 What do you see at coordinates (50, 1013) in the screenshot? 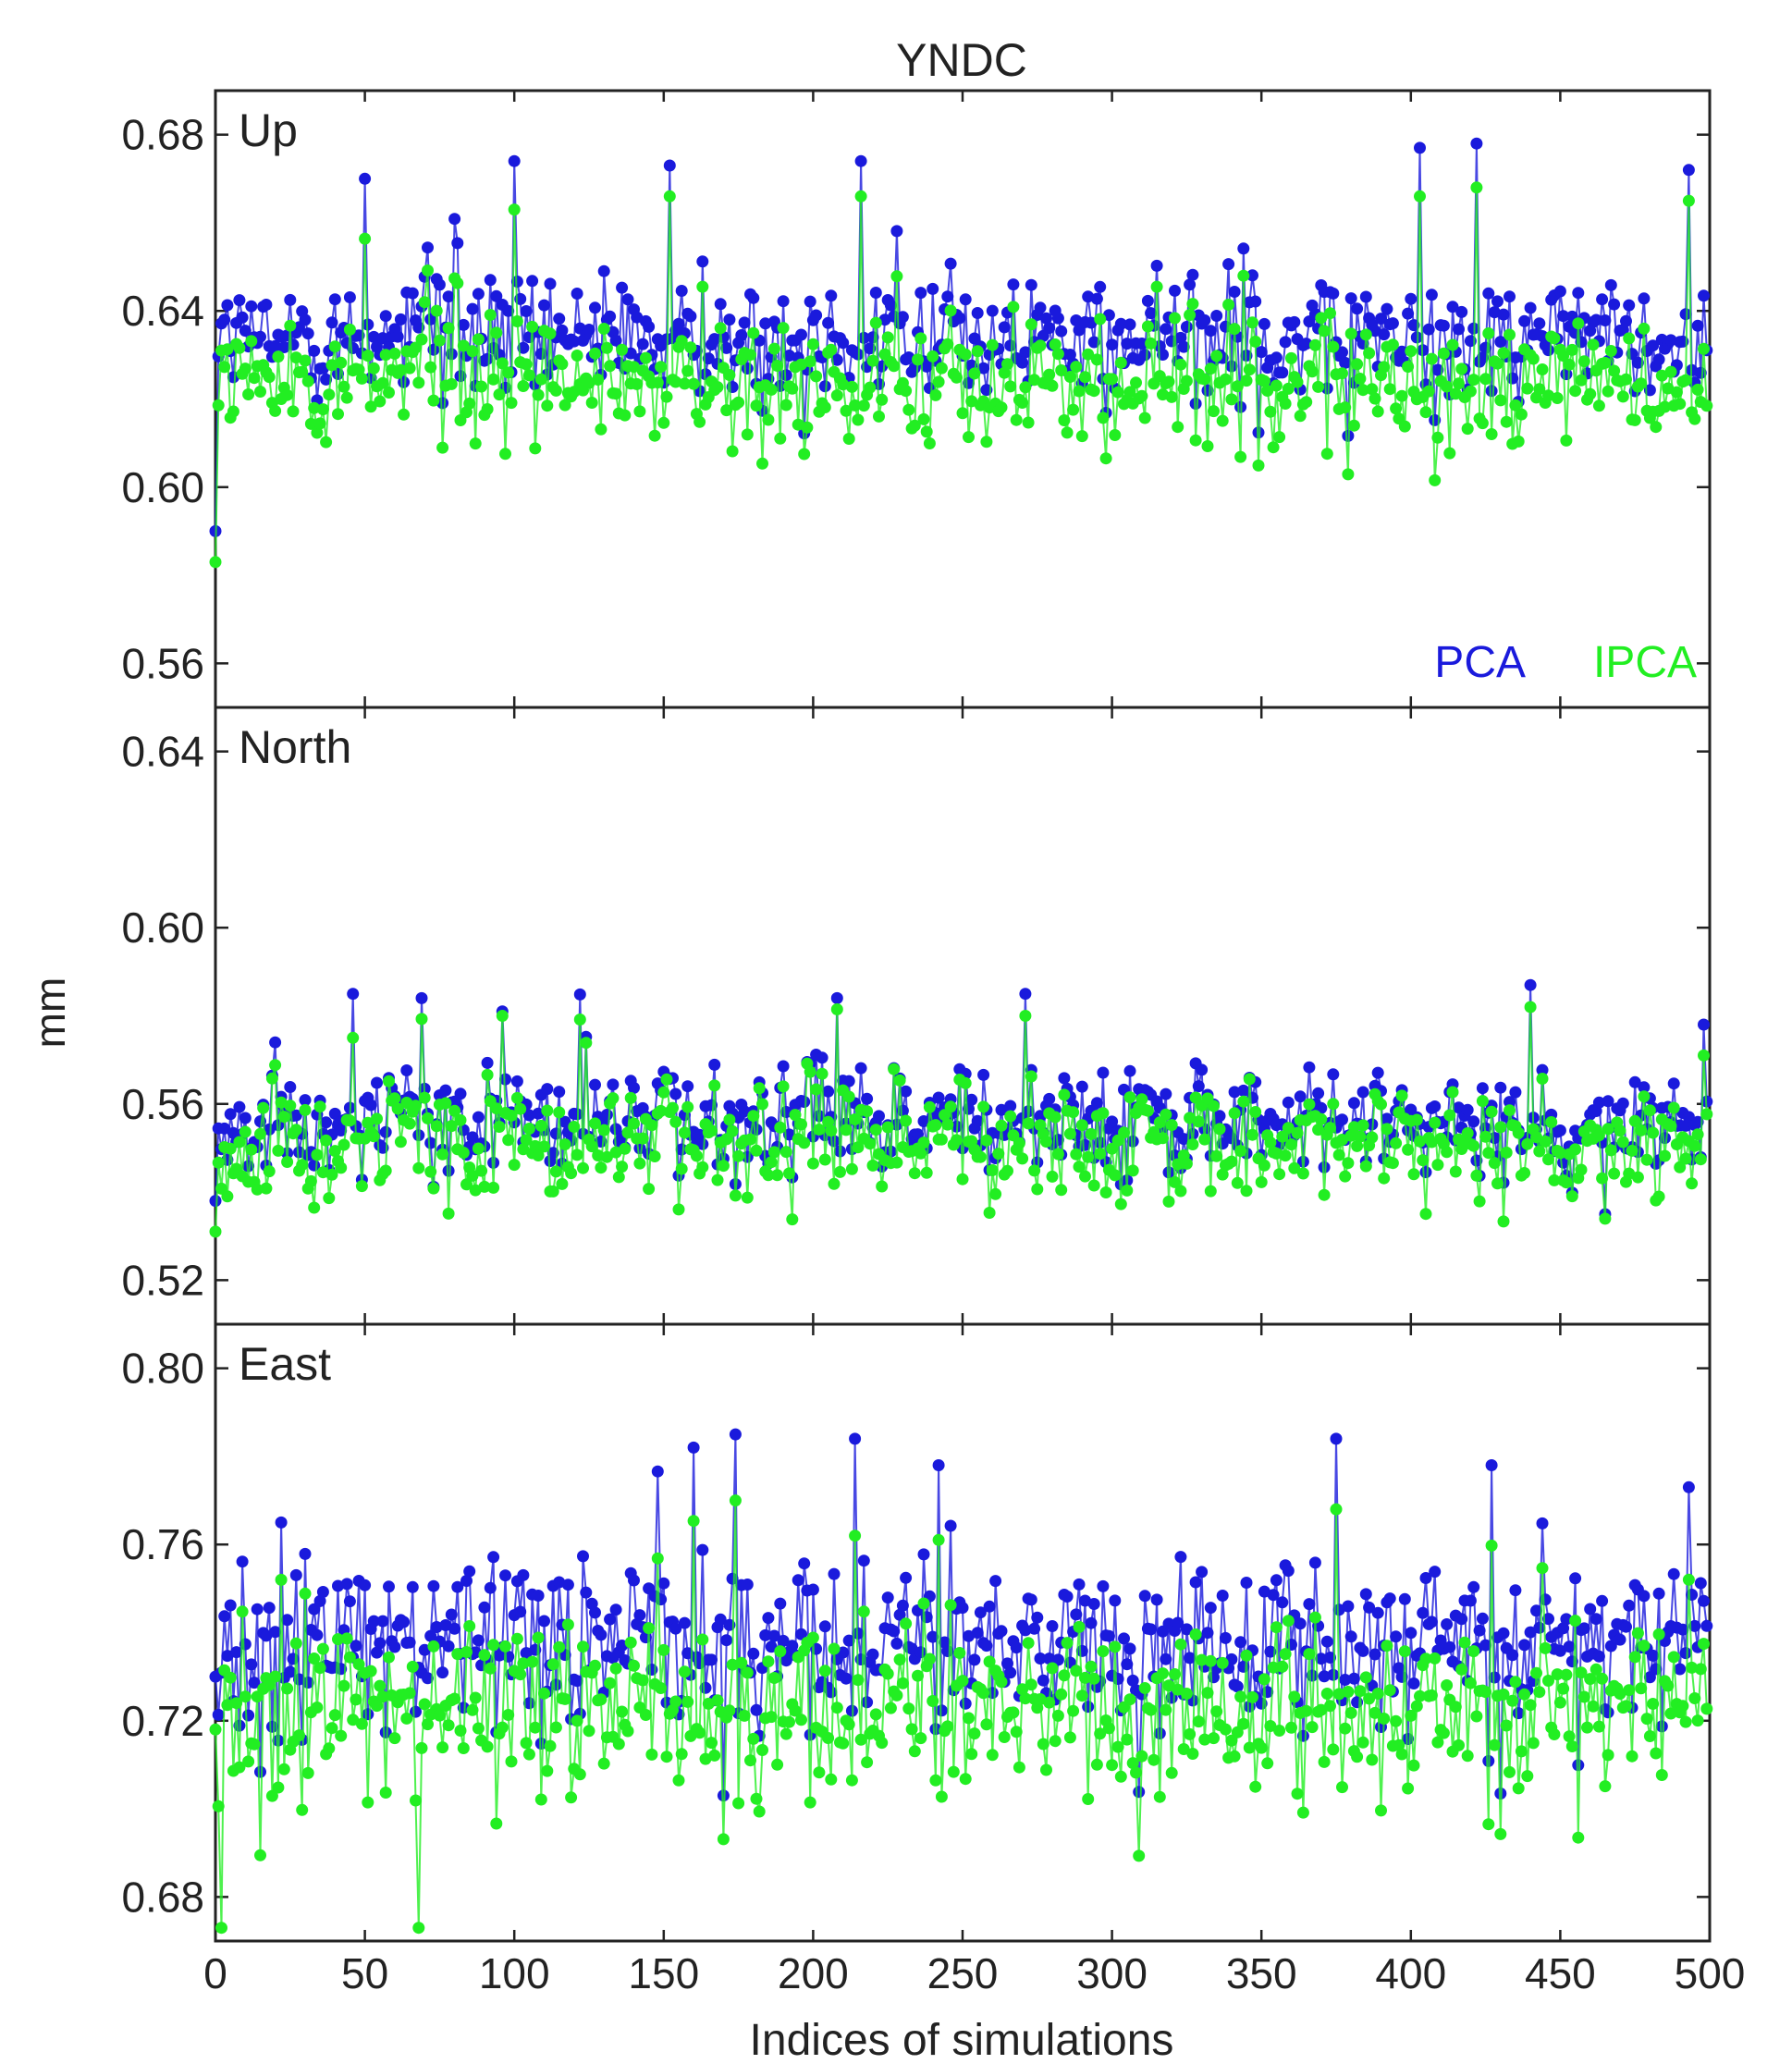
I see `y-axis-label: mm` at bounding box center [50, 1013].